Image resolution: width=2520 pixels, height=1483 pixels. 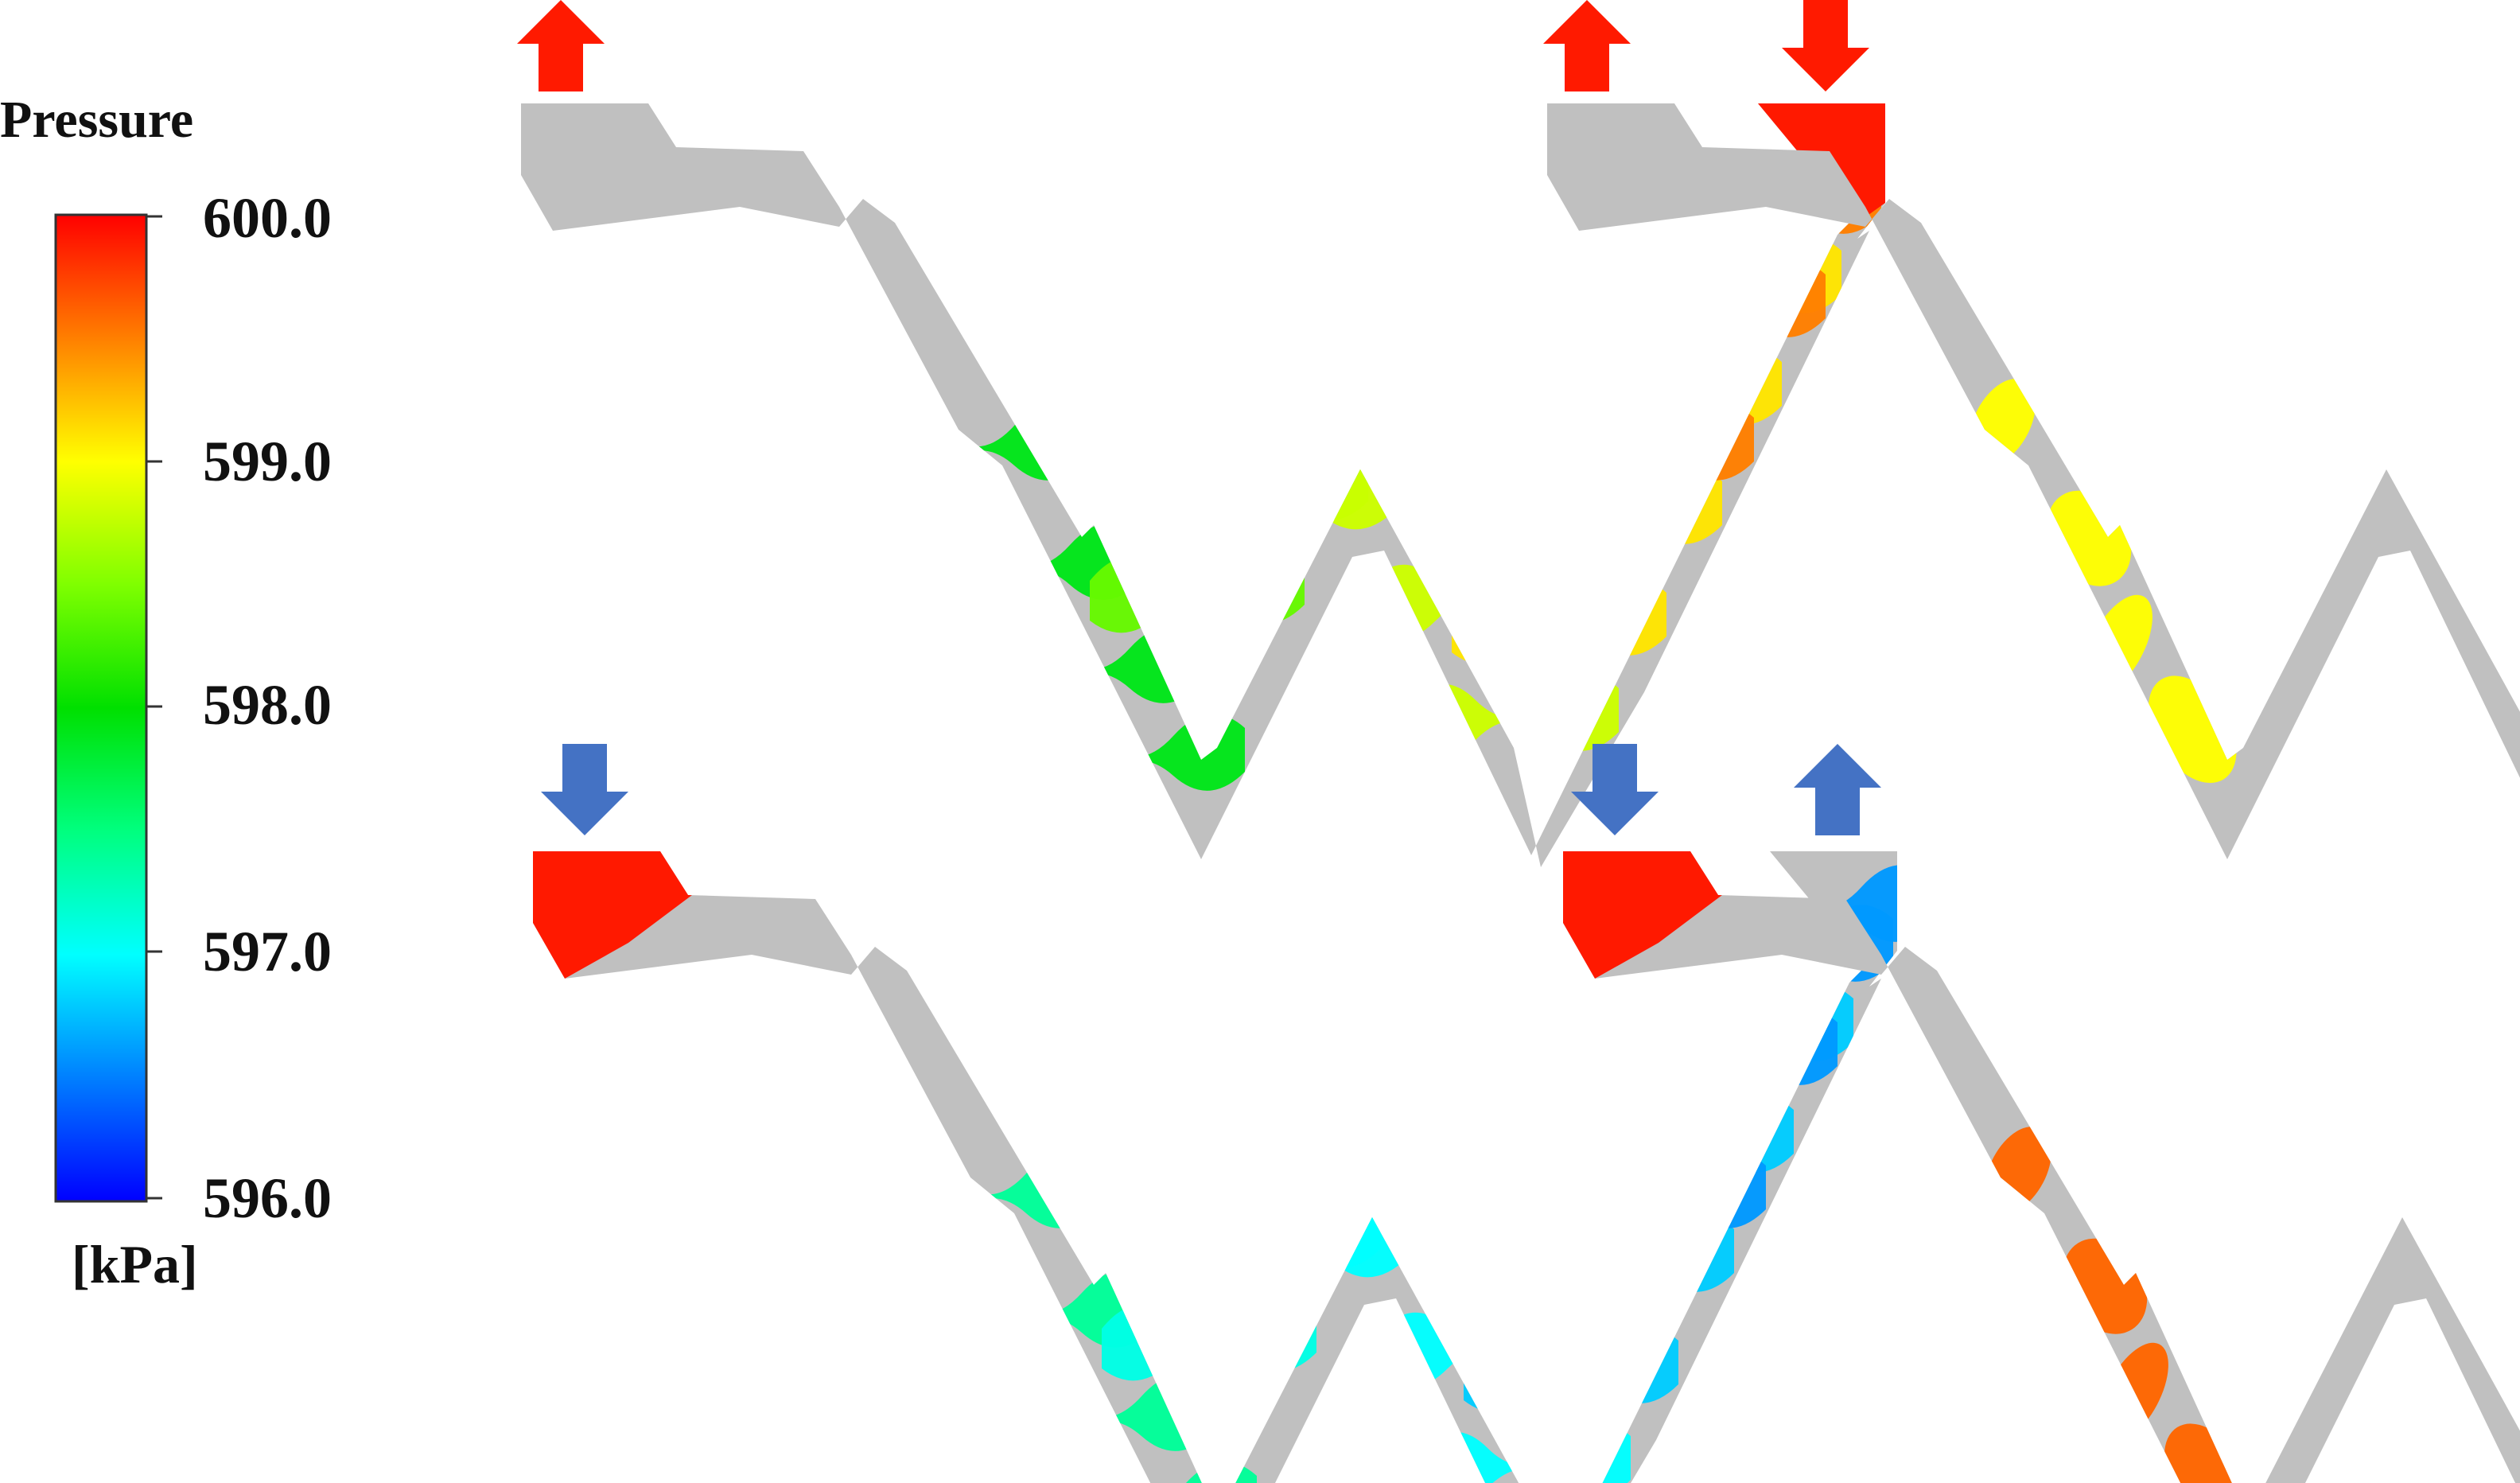 I want to click on tick-label-599: 599.0, so click(x=267, y=461).